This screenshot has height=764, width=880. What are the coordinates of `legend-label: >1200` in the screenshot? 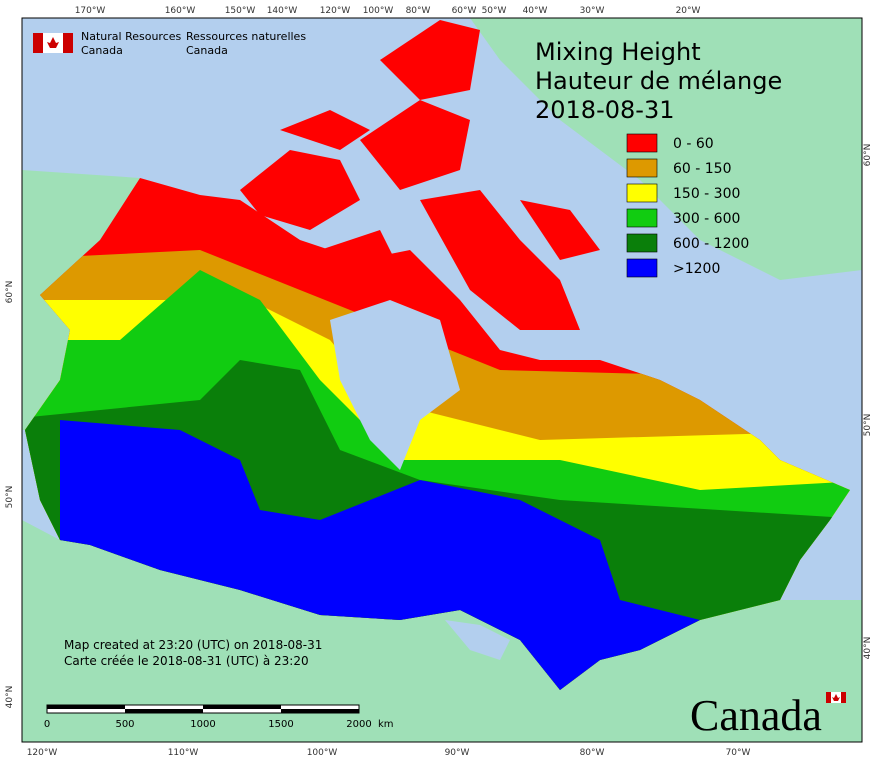 It's located at (696, 269).